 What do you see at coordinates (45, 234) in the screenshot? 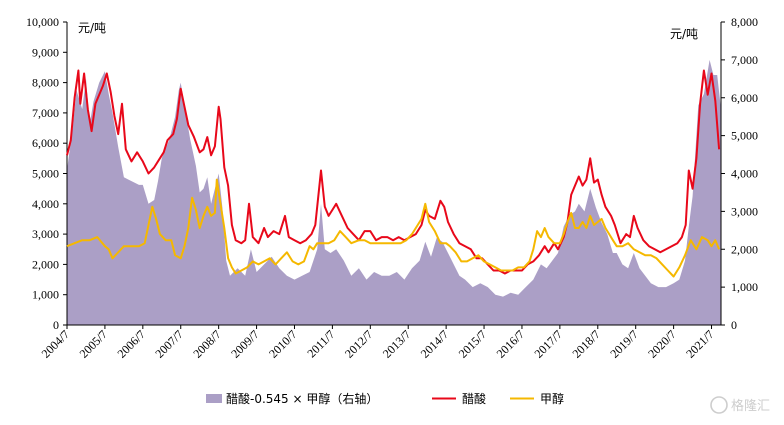
I see `left-tick-label: 3,000` at bounding box center [45, 234].